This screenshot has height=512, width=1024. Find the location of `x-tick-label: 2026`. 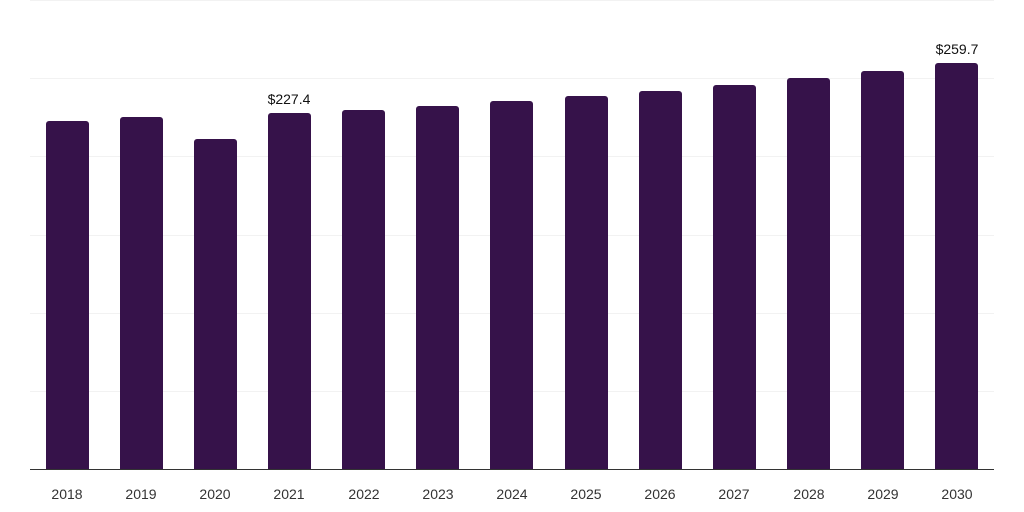

x-tick-label: 2026 is located at coordinates (660, 494).